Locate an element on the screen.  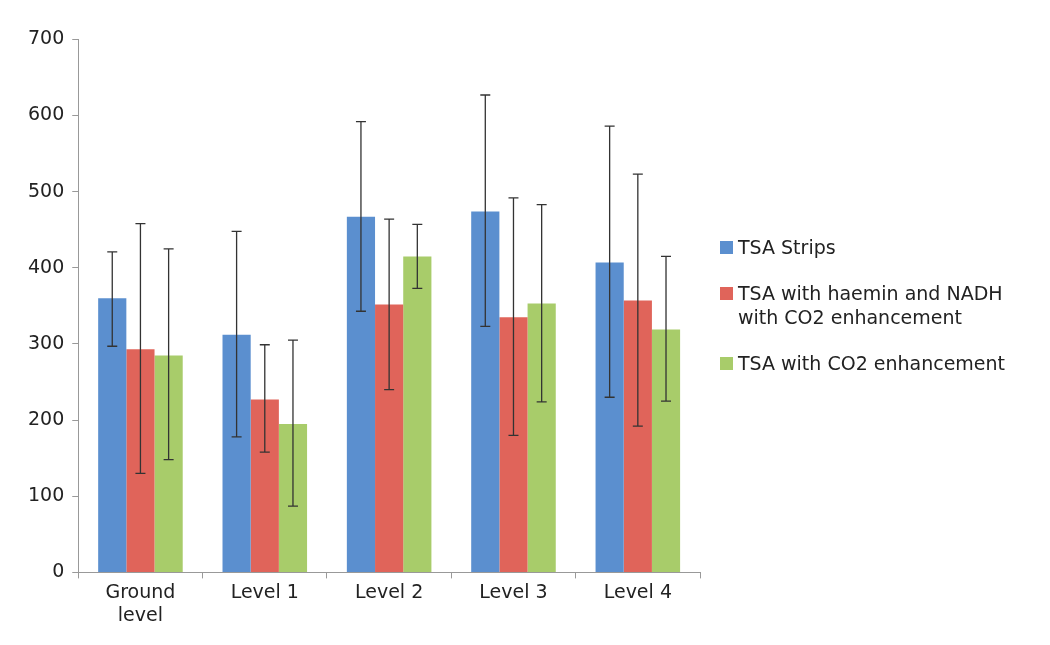
x-tick-label: Ground level is located at coordinates (140, 602).